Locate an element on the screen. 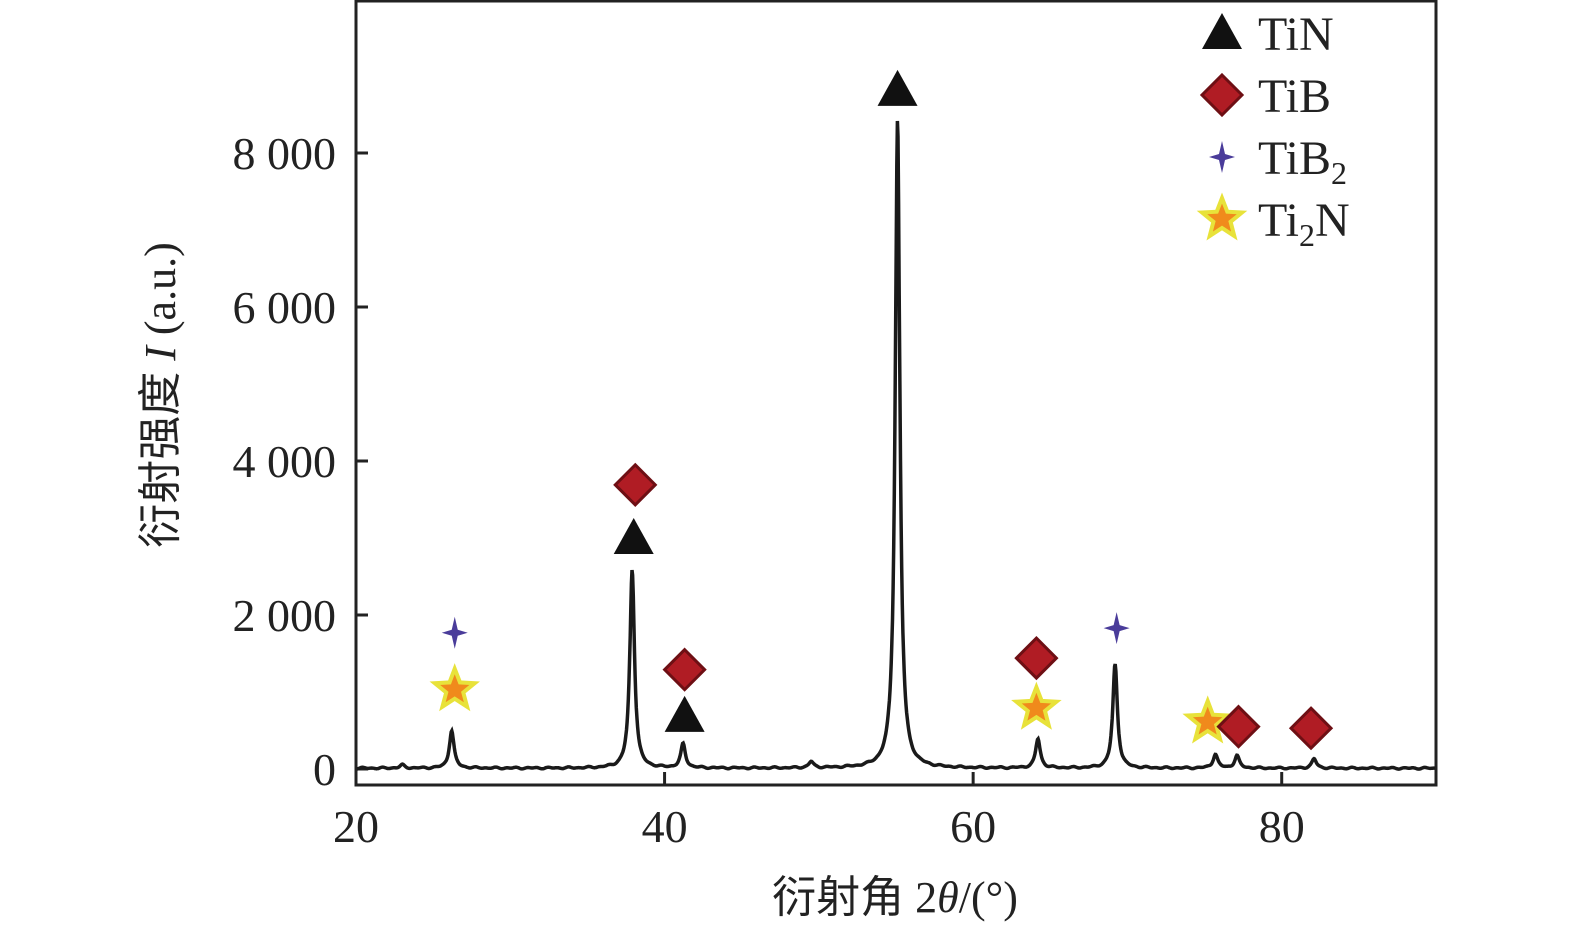 The height and width of the screenshot is (934, 1575). x-tick-label: 80 is located at coordinates (1282, 826).